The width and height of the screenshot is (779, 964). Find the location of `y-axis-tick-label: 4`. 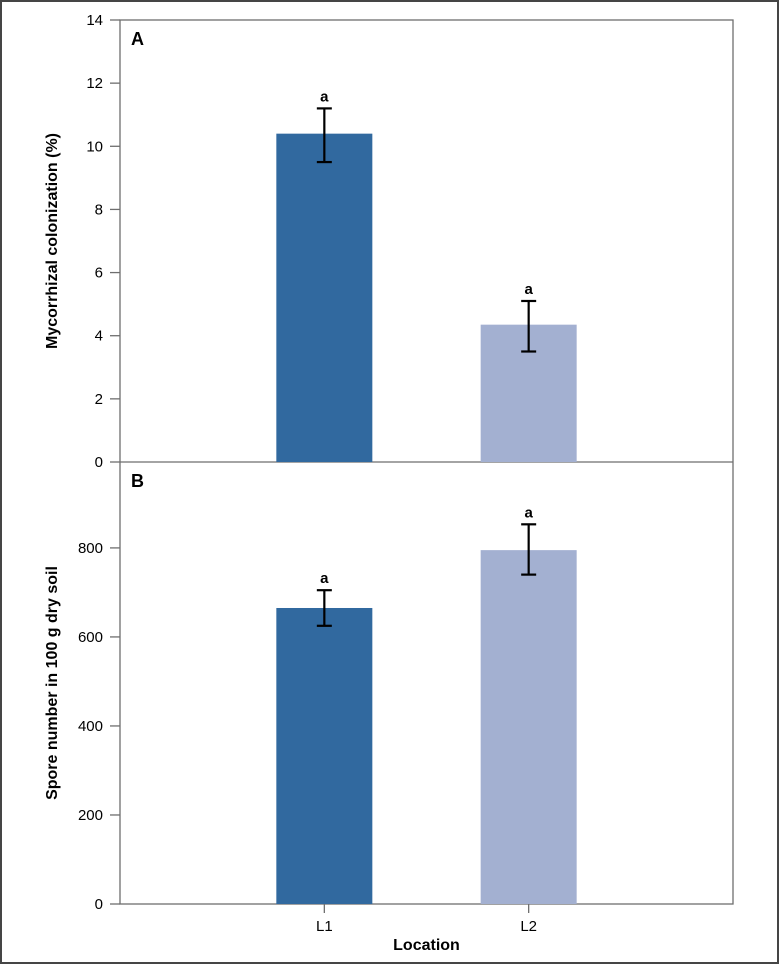

y-axis-tick-label: 4 is located at coordinates (99, 336).